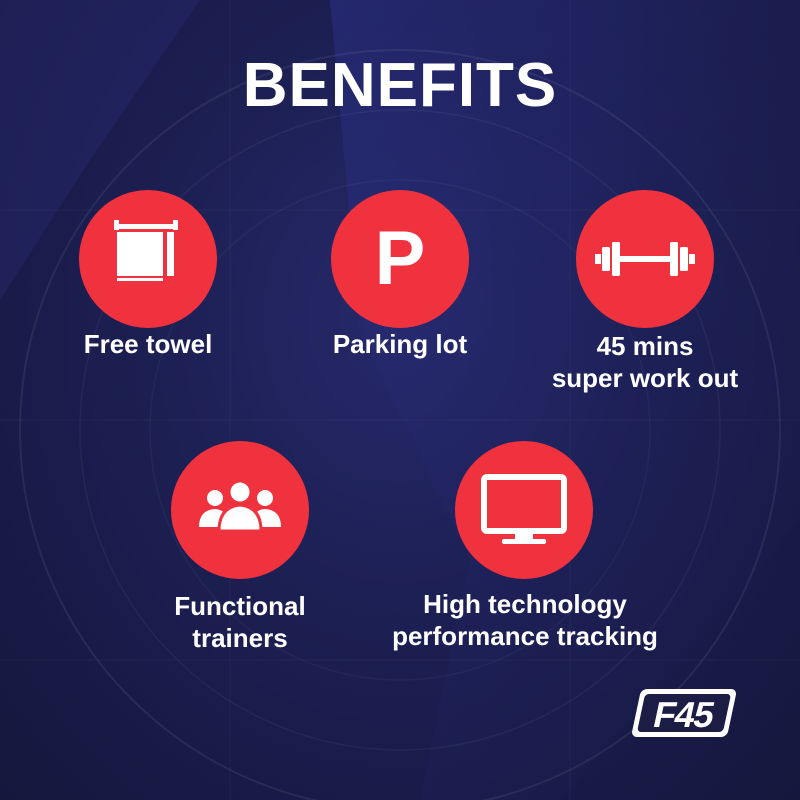  I want to click on workout-label: 45 mins super work out, so click(645, 362).